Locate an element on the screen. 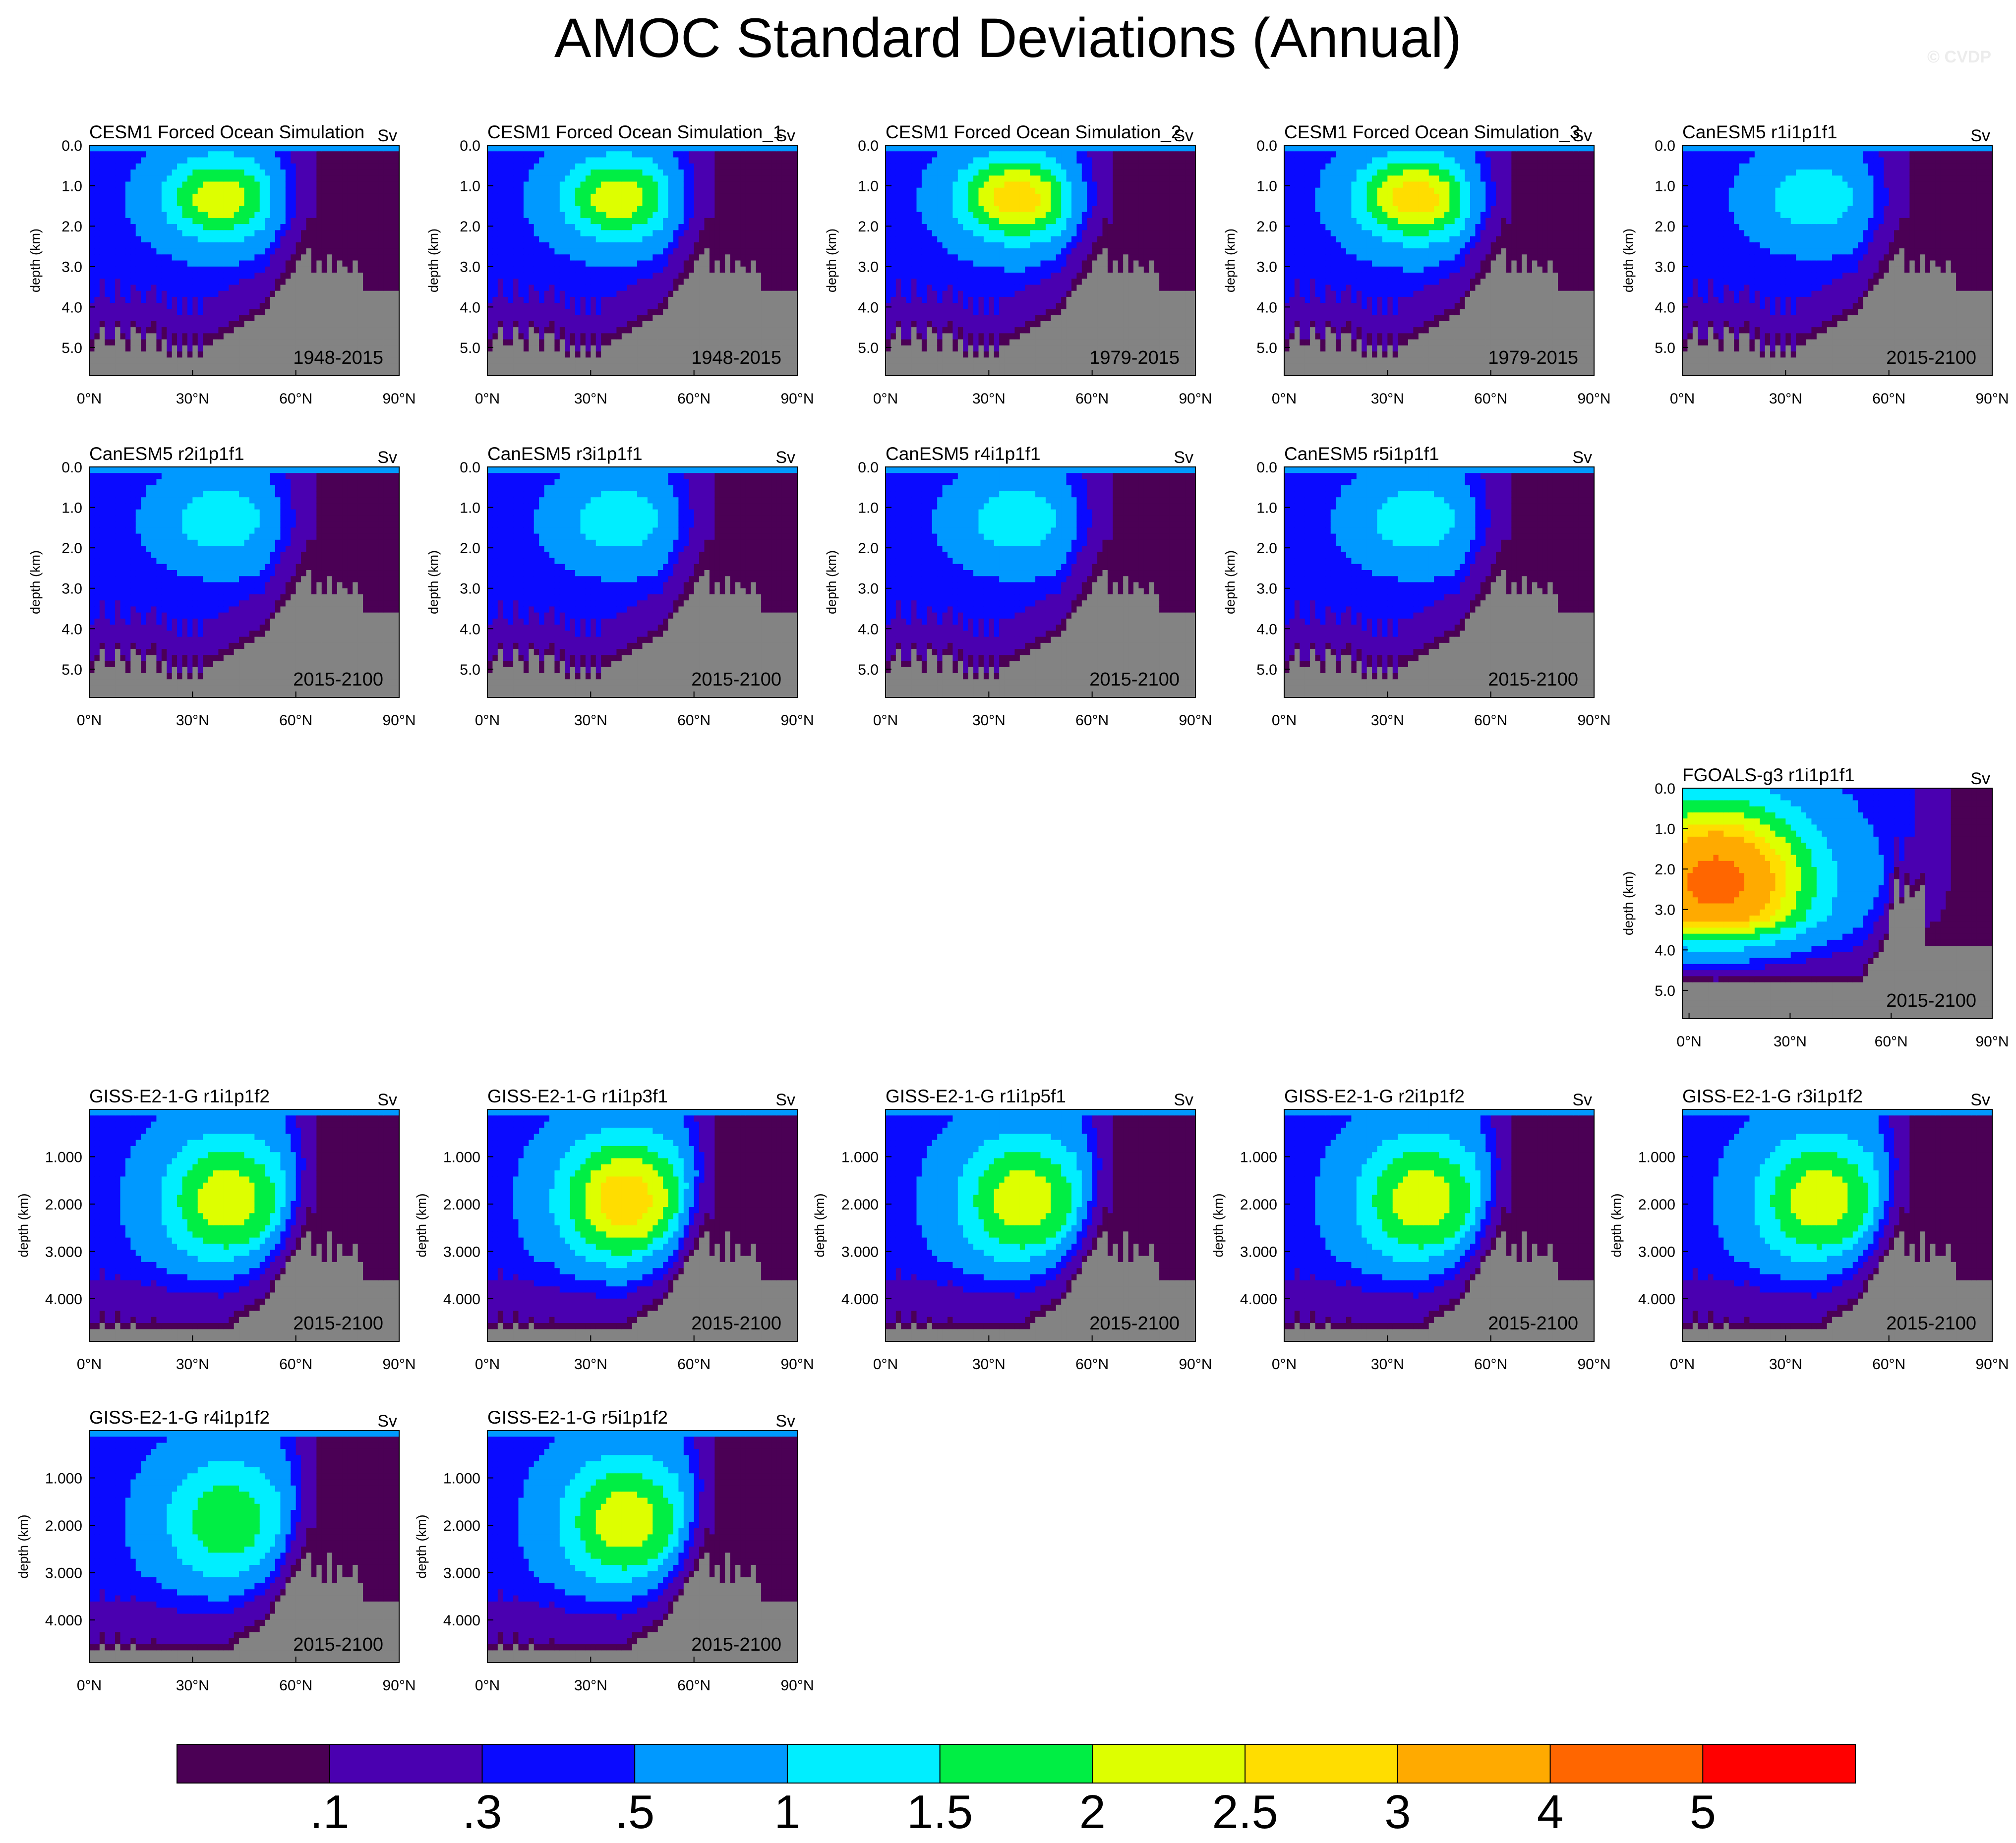  x-tick-label: 0°N is located at coordinates (89, 399).